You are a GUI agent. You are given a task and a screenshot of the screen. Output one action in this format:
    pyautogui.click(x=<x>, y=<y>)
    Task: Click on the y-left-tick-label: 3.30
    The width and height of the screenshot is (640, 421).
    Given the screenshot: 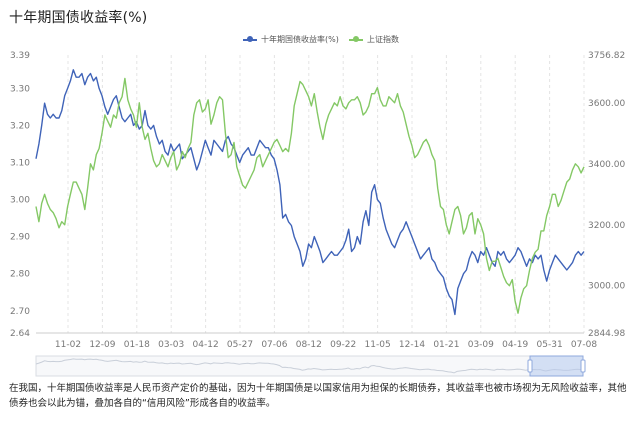 What is the action you would take?
    pyautogui.click(x=20, y=89)
    